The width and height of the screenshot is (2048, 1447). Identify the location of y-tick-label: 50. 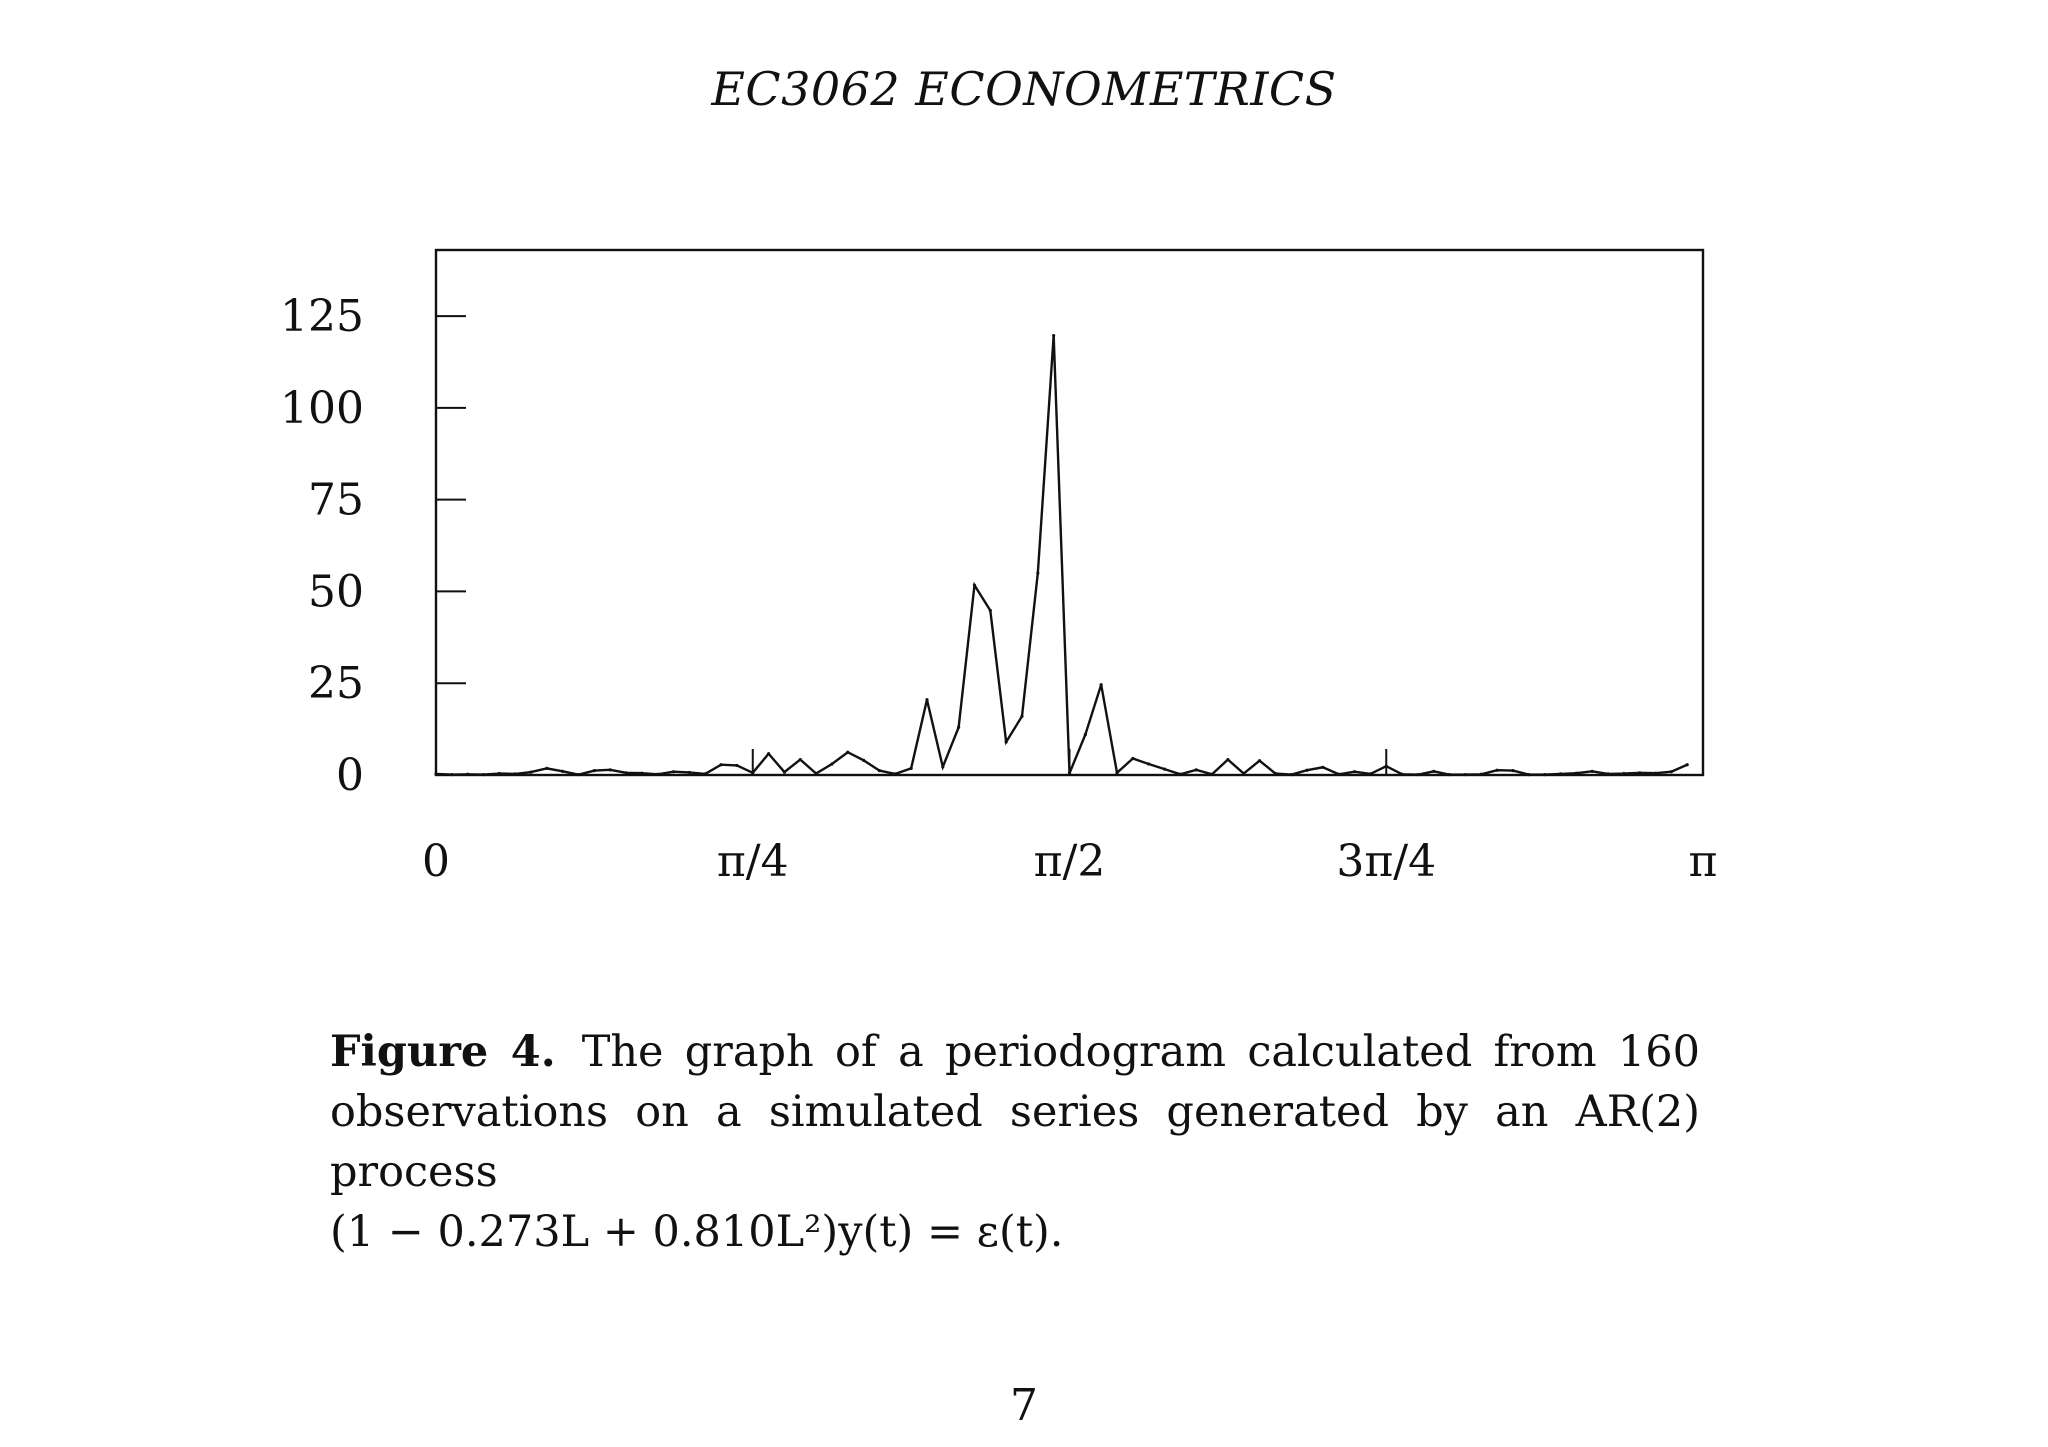
(336, 591).